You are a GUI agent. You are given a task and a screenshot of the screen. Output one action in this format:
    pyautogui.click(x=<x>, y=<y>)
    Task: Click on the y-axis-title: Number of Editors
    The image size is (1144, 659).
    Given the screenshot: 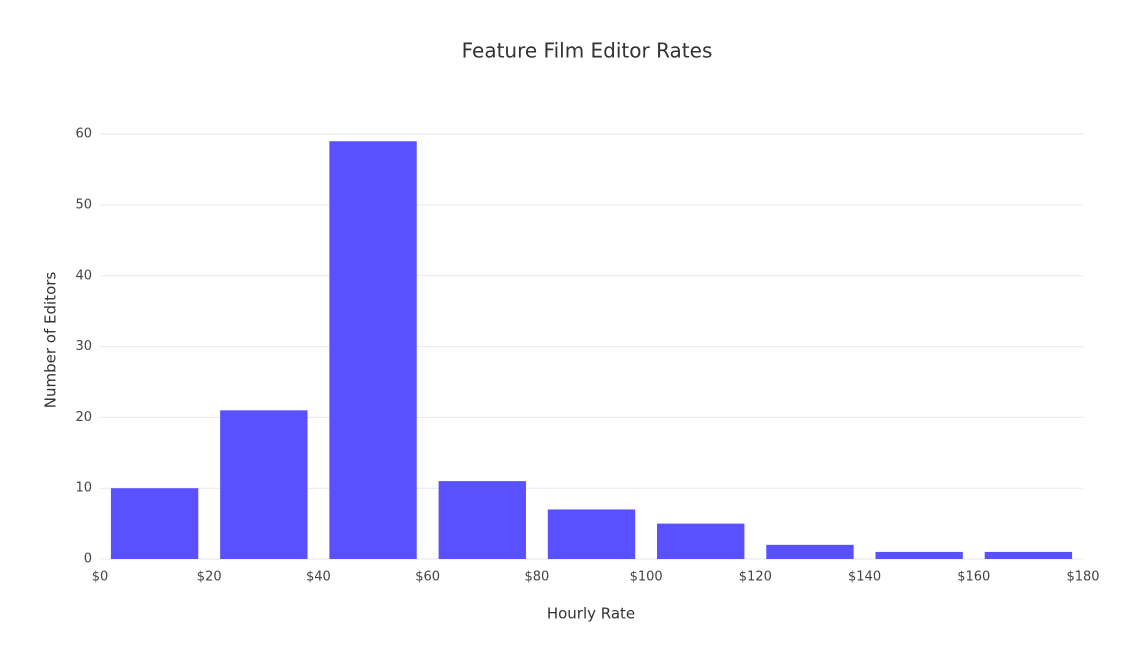 What is the action you would take?
    pyautogui.click(x=51, y=340)
    